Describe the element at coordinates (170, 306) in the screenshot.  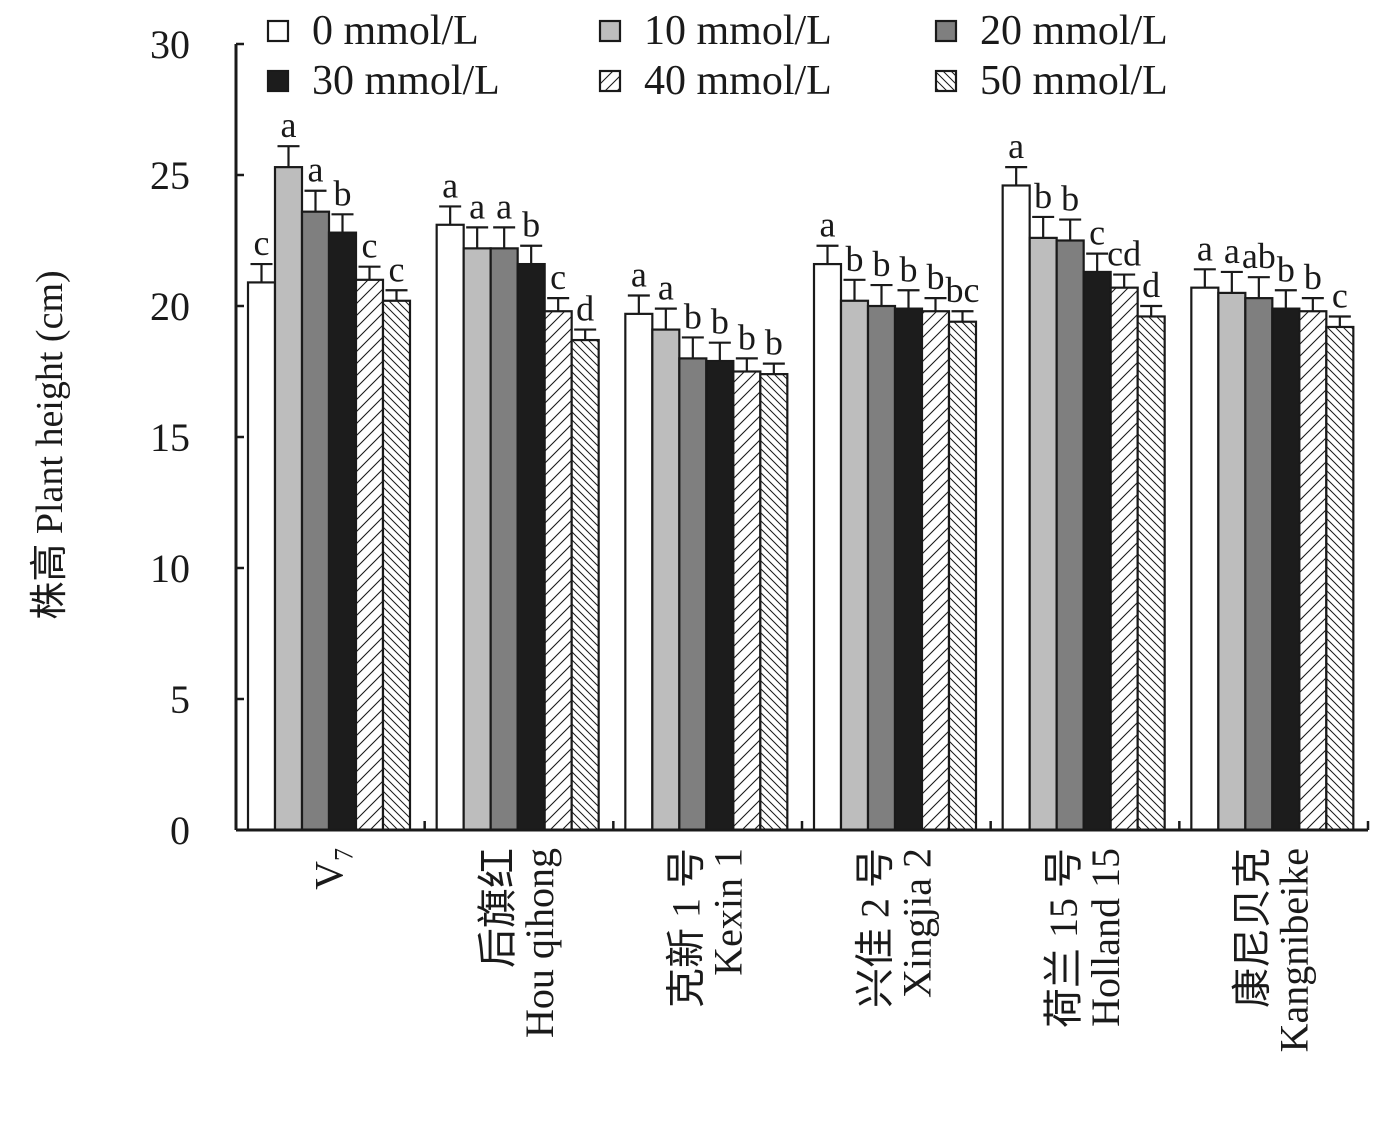
I see `y-tick-label: 20` at that location.